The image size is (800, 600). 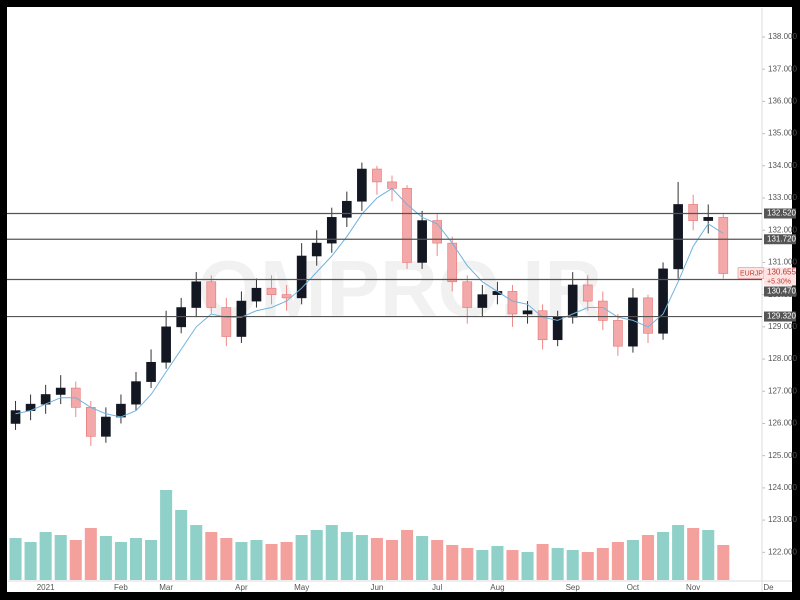 I want to click on y-tick-label: 127.000, so click(x=782, y=390).